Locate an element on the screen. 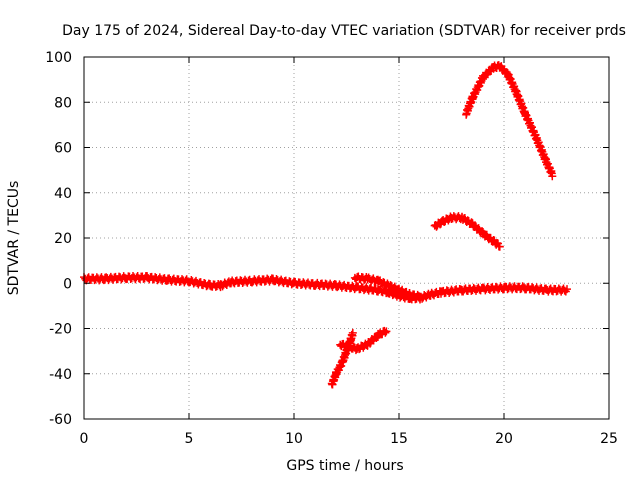  y-tick-label: -20 is located at coordinates (60, 330).